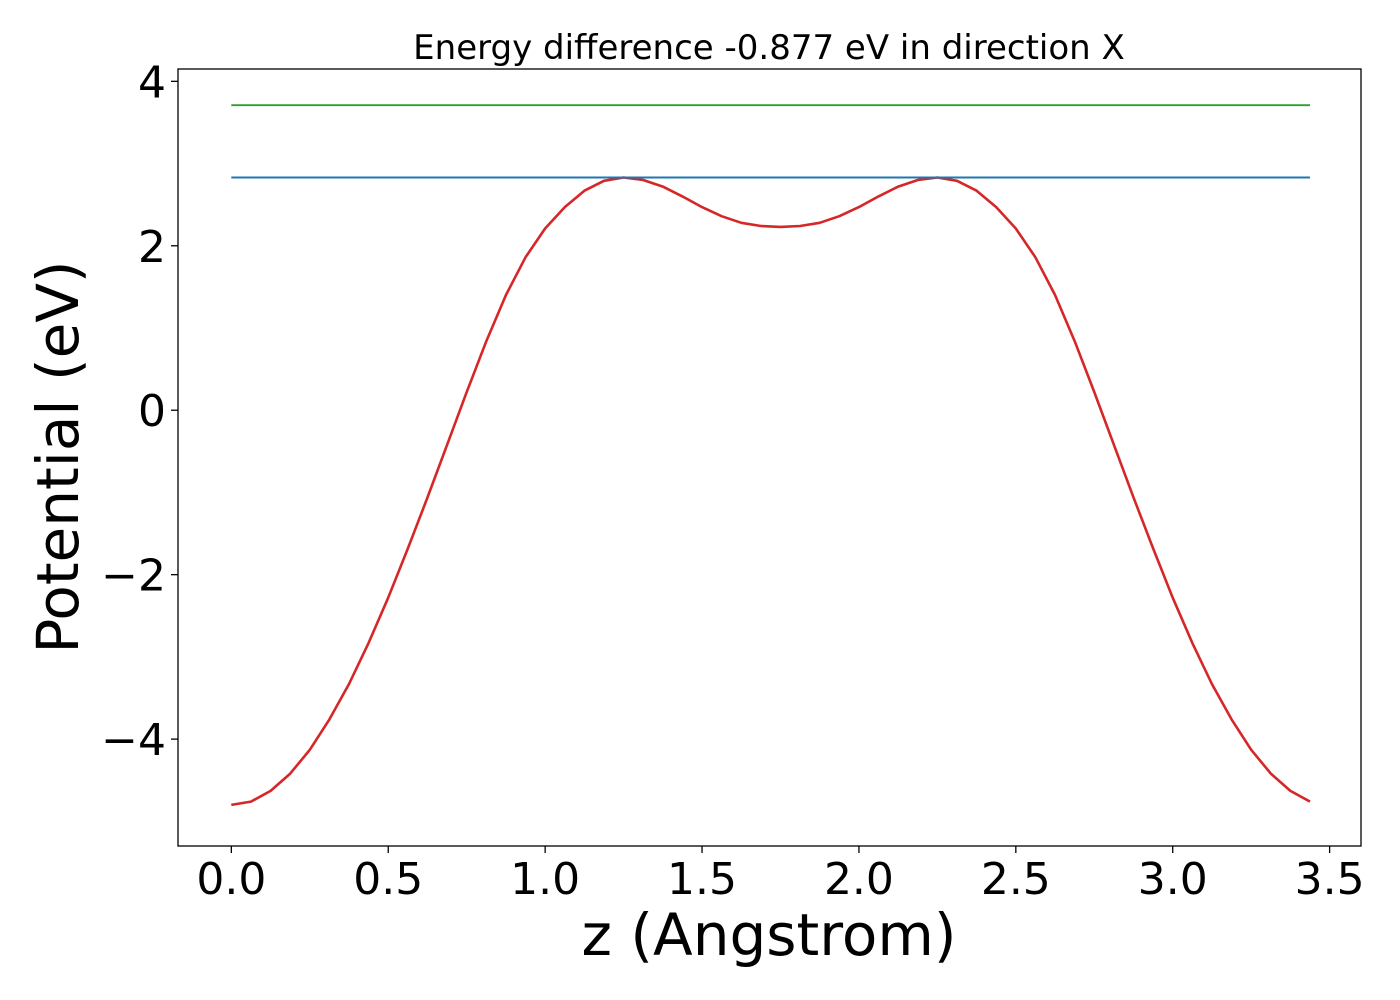  I want to click on y-axis-ticks: −4 −2 0 2 4, so click(139, 411).